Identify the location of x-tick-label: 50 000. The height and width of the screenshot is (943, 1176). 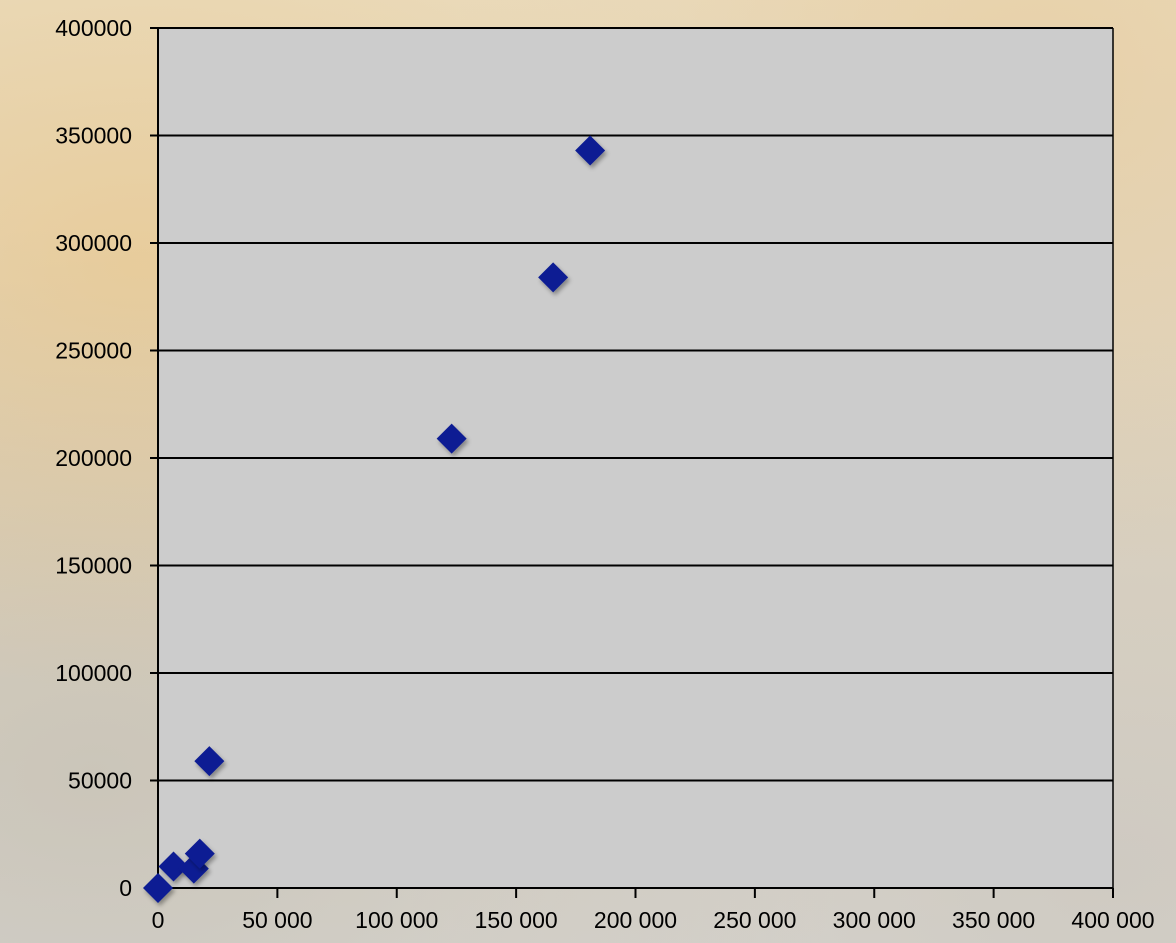
(277, 920).